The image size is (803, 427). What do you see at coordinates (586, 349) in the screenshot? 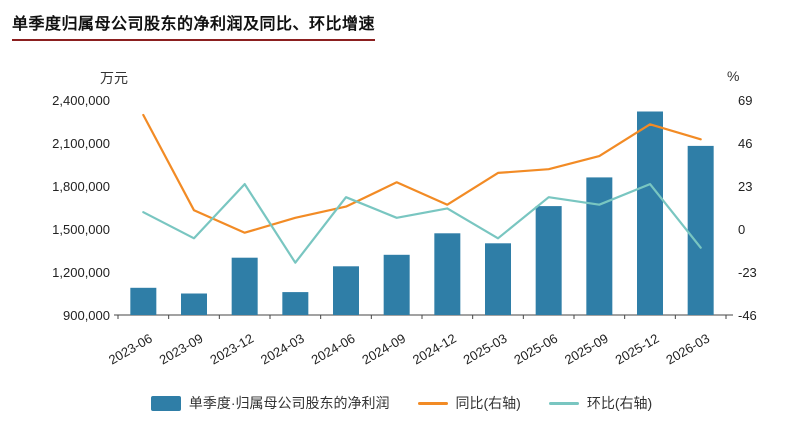
I see `x-axis-label: 2025-09` at bounding box center [586, 349].